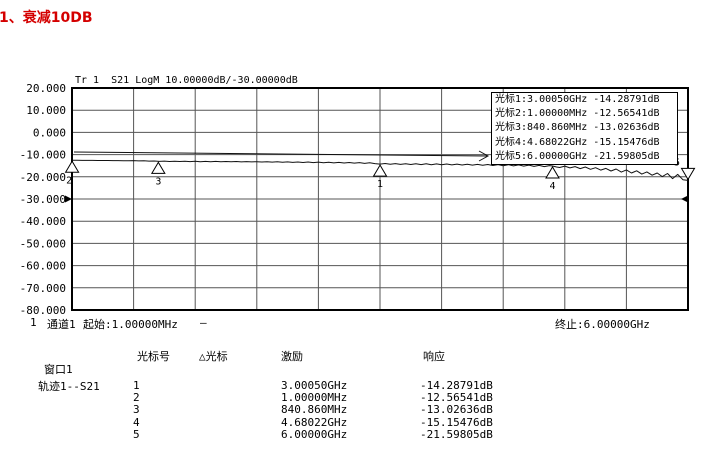 The height and width of the screenshot is (458, 704). Describe the element at coordinates (136, 410) in the screenshot. I see `marker-number: 3` at that location.